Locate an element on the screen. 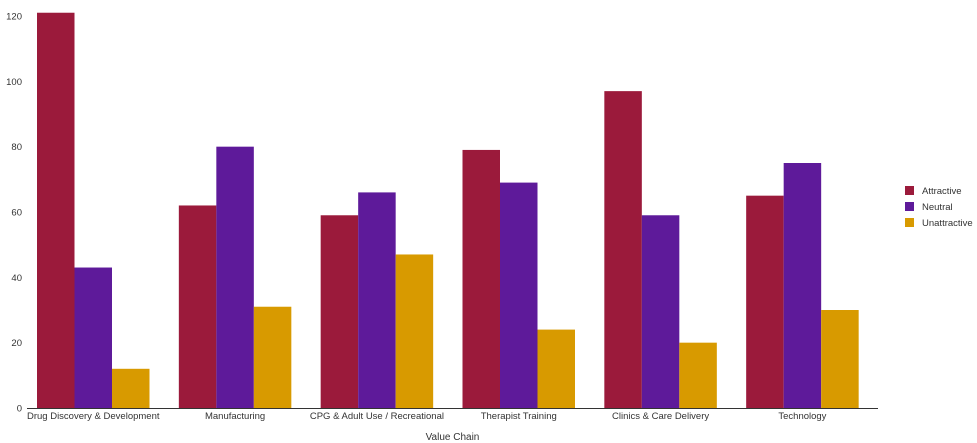  x-axis-title: Value Chain is located at coordinates (453, 437).